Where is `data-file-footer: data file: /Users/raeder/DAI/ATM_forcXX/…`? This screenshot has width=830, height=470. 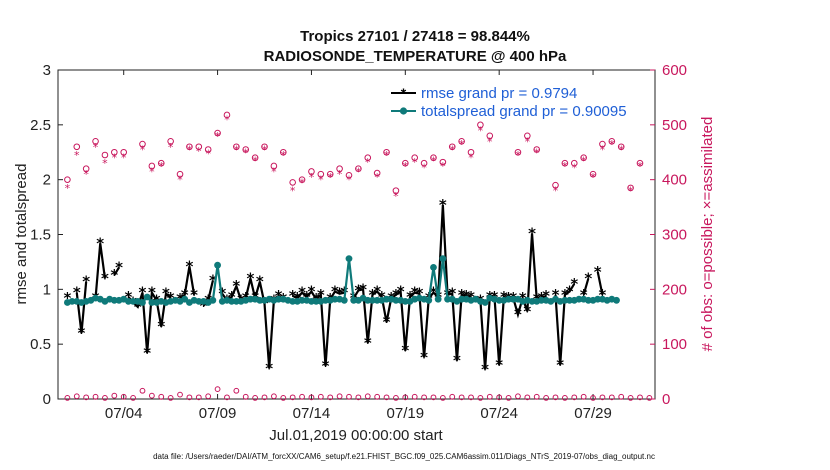 data-file-footer: data file: /Users/raeder/DAI/ATM_forcXX/… is located at coordinates (404, 456).